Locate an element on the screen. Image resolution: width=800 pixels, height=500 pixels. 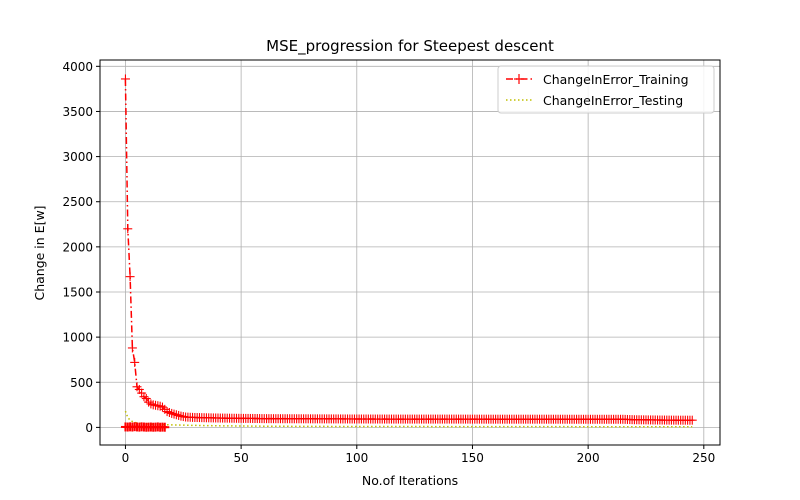
y-tick-label: 1500 is located at coordinates (77, 292).